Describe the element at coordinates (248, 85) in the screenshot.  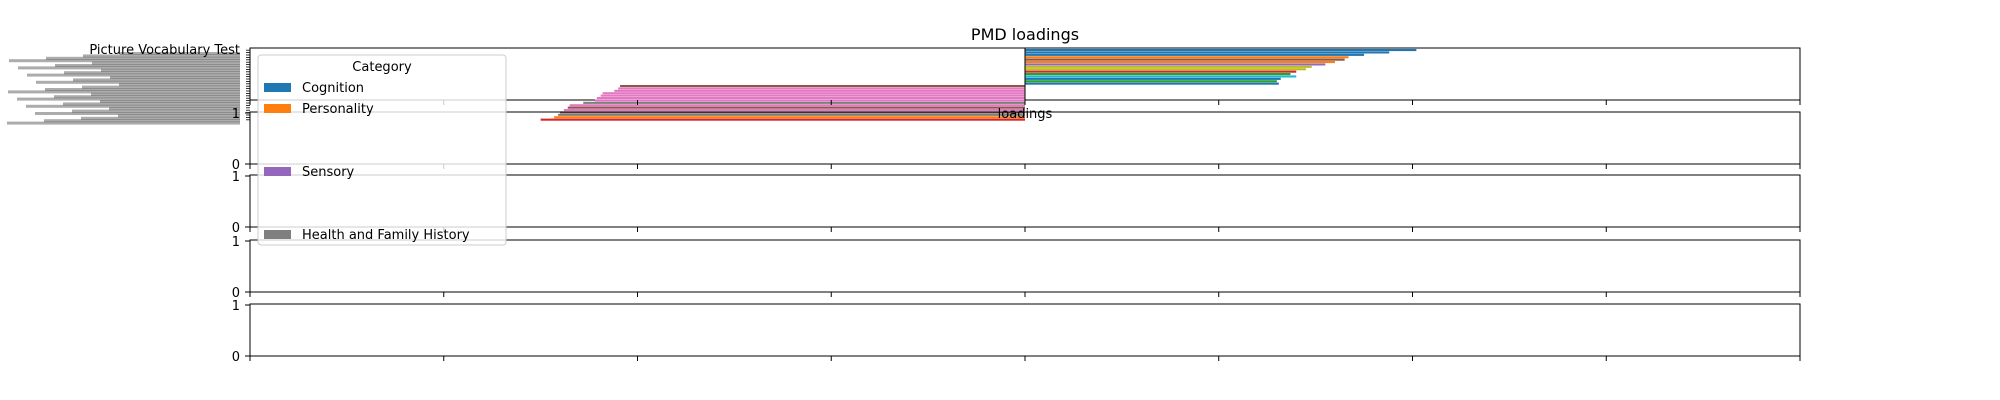
I see `y-tick-marks` at that location.